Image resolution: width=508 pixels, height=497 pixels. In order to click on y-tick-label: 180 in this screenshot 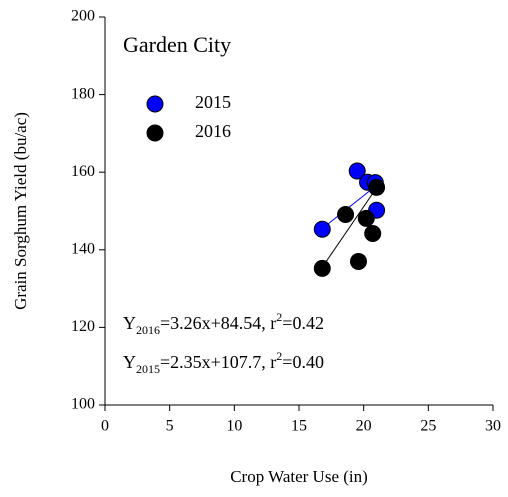, I will do `click(83, 93)`.